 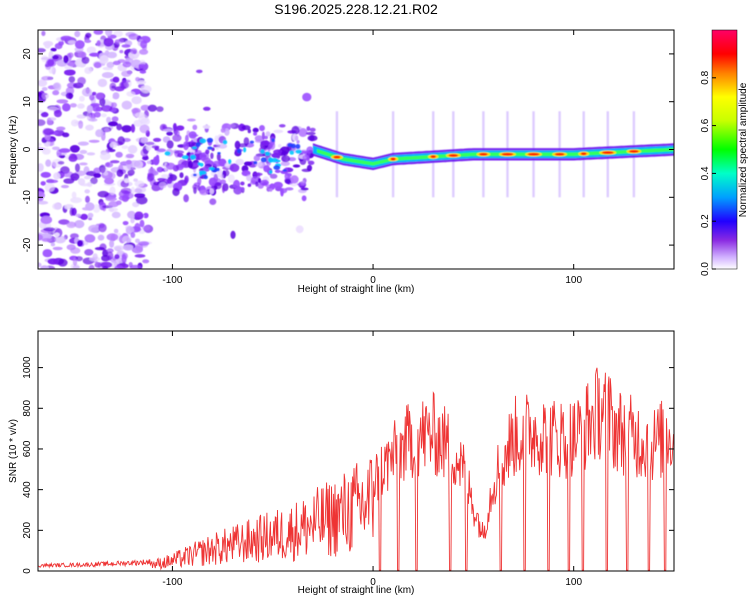 What do you see at coordinates (705, 125) in the screenshot?
I see `colorbar-tick-label: 0.6` at bounding box center [705, 125].